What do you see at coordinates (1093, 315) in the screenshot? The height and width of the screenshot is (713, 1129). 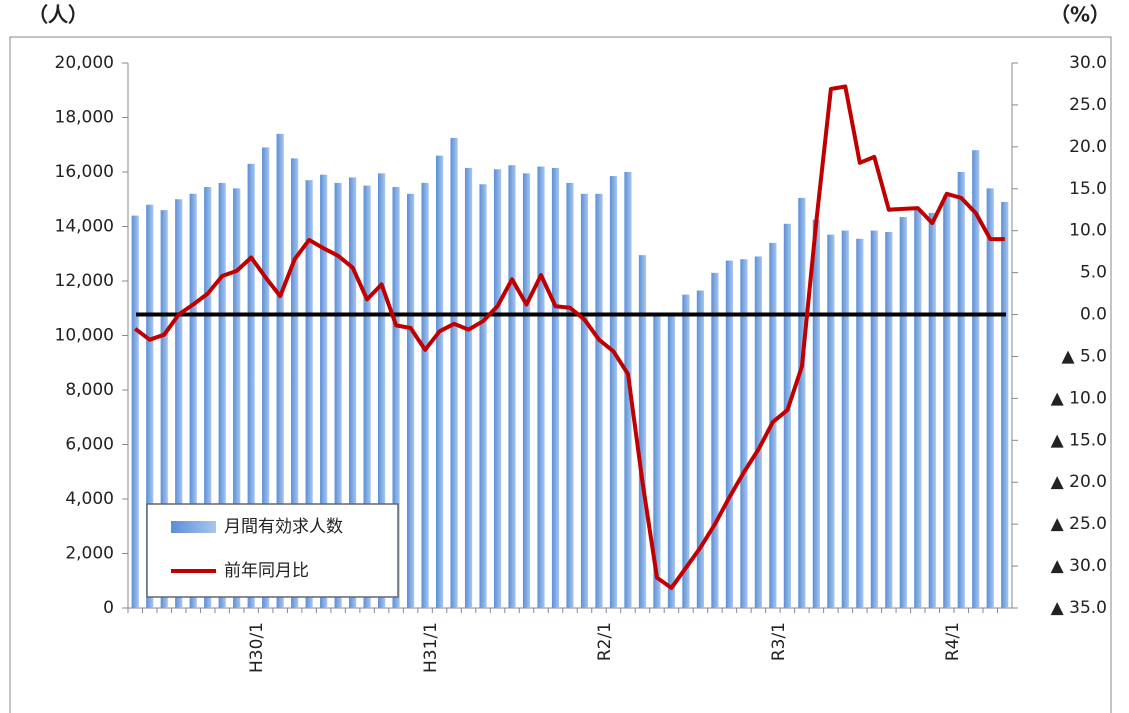 I see `y2-tick-label: 0.0` at bounding box center [1093, 315].